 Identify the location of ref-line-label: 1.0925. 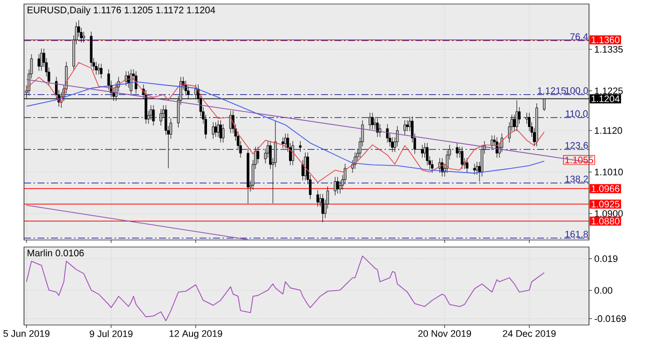
(606, 204).